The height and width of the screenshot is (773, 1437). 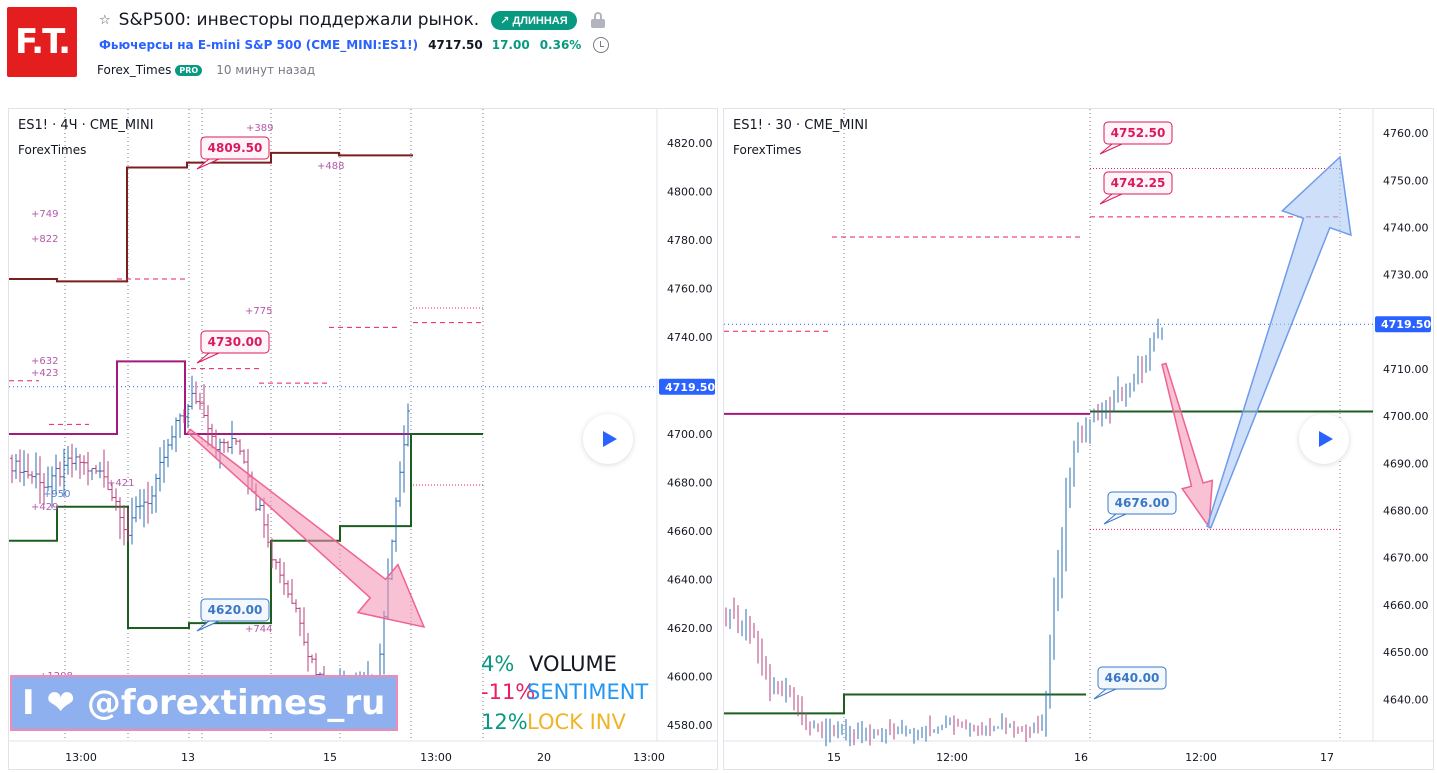 I want to click on price-tick-label: 4820.00, so click(x=690, y=143).